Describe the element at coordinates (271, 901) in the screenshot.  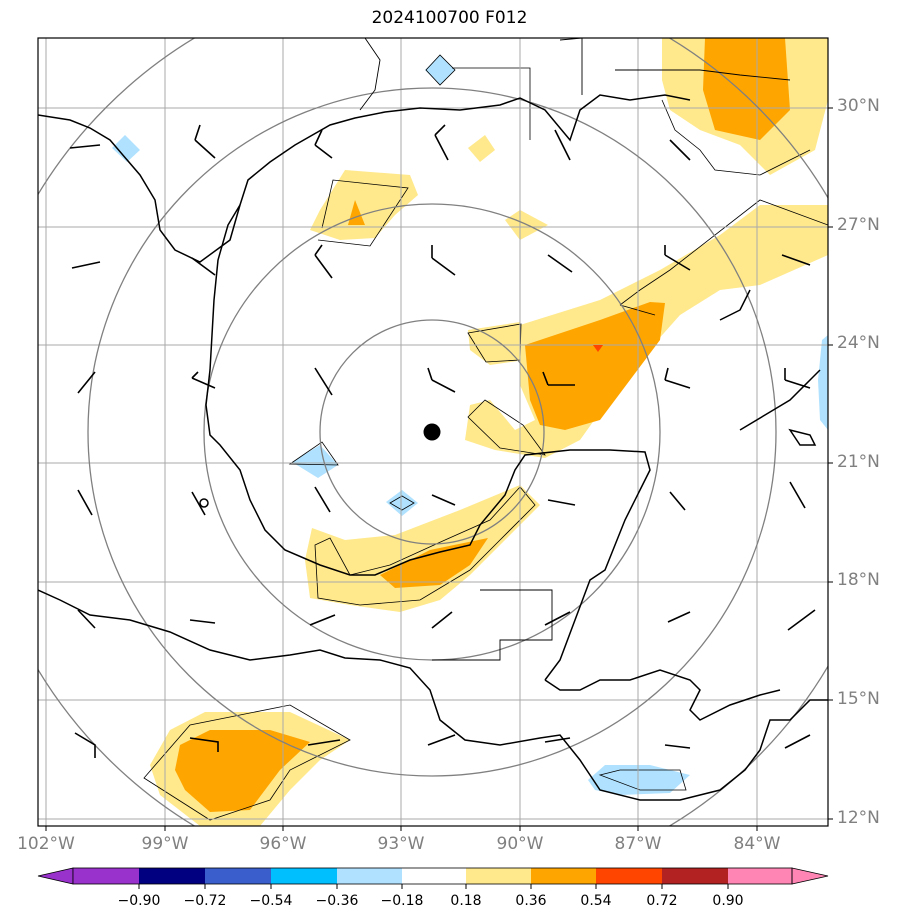
I see `colorbar-tick-label: −0.54` at that location.